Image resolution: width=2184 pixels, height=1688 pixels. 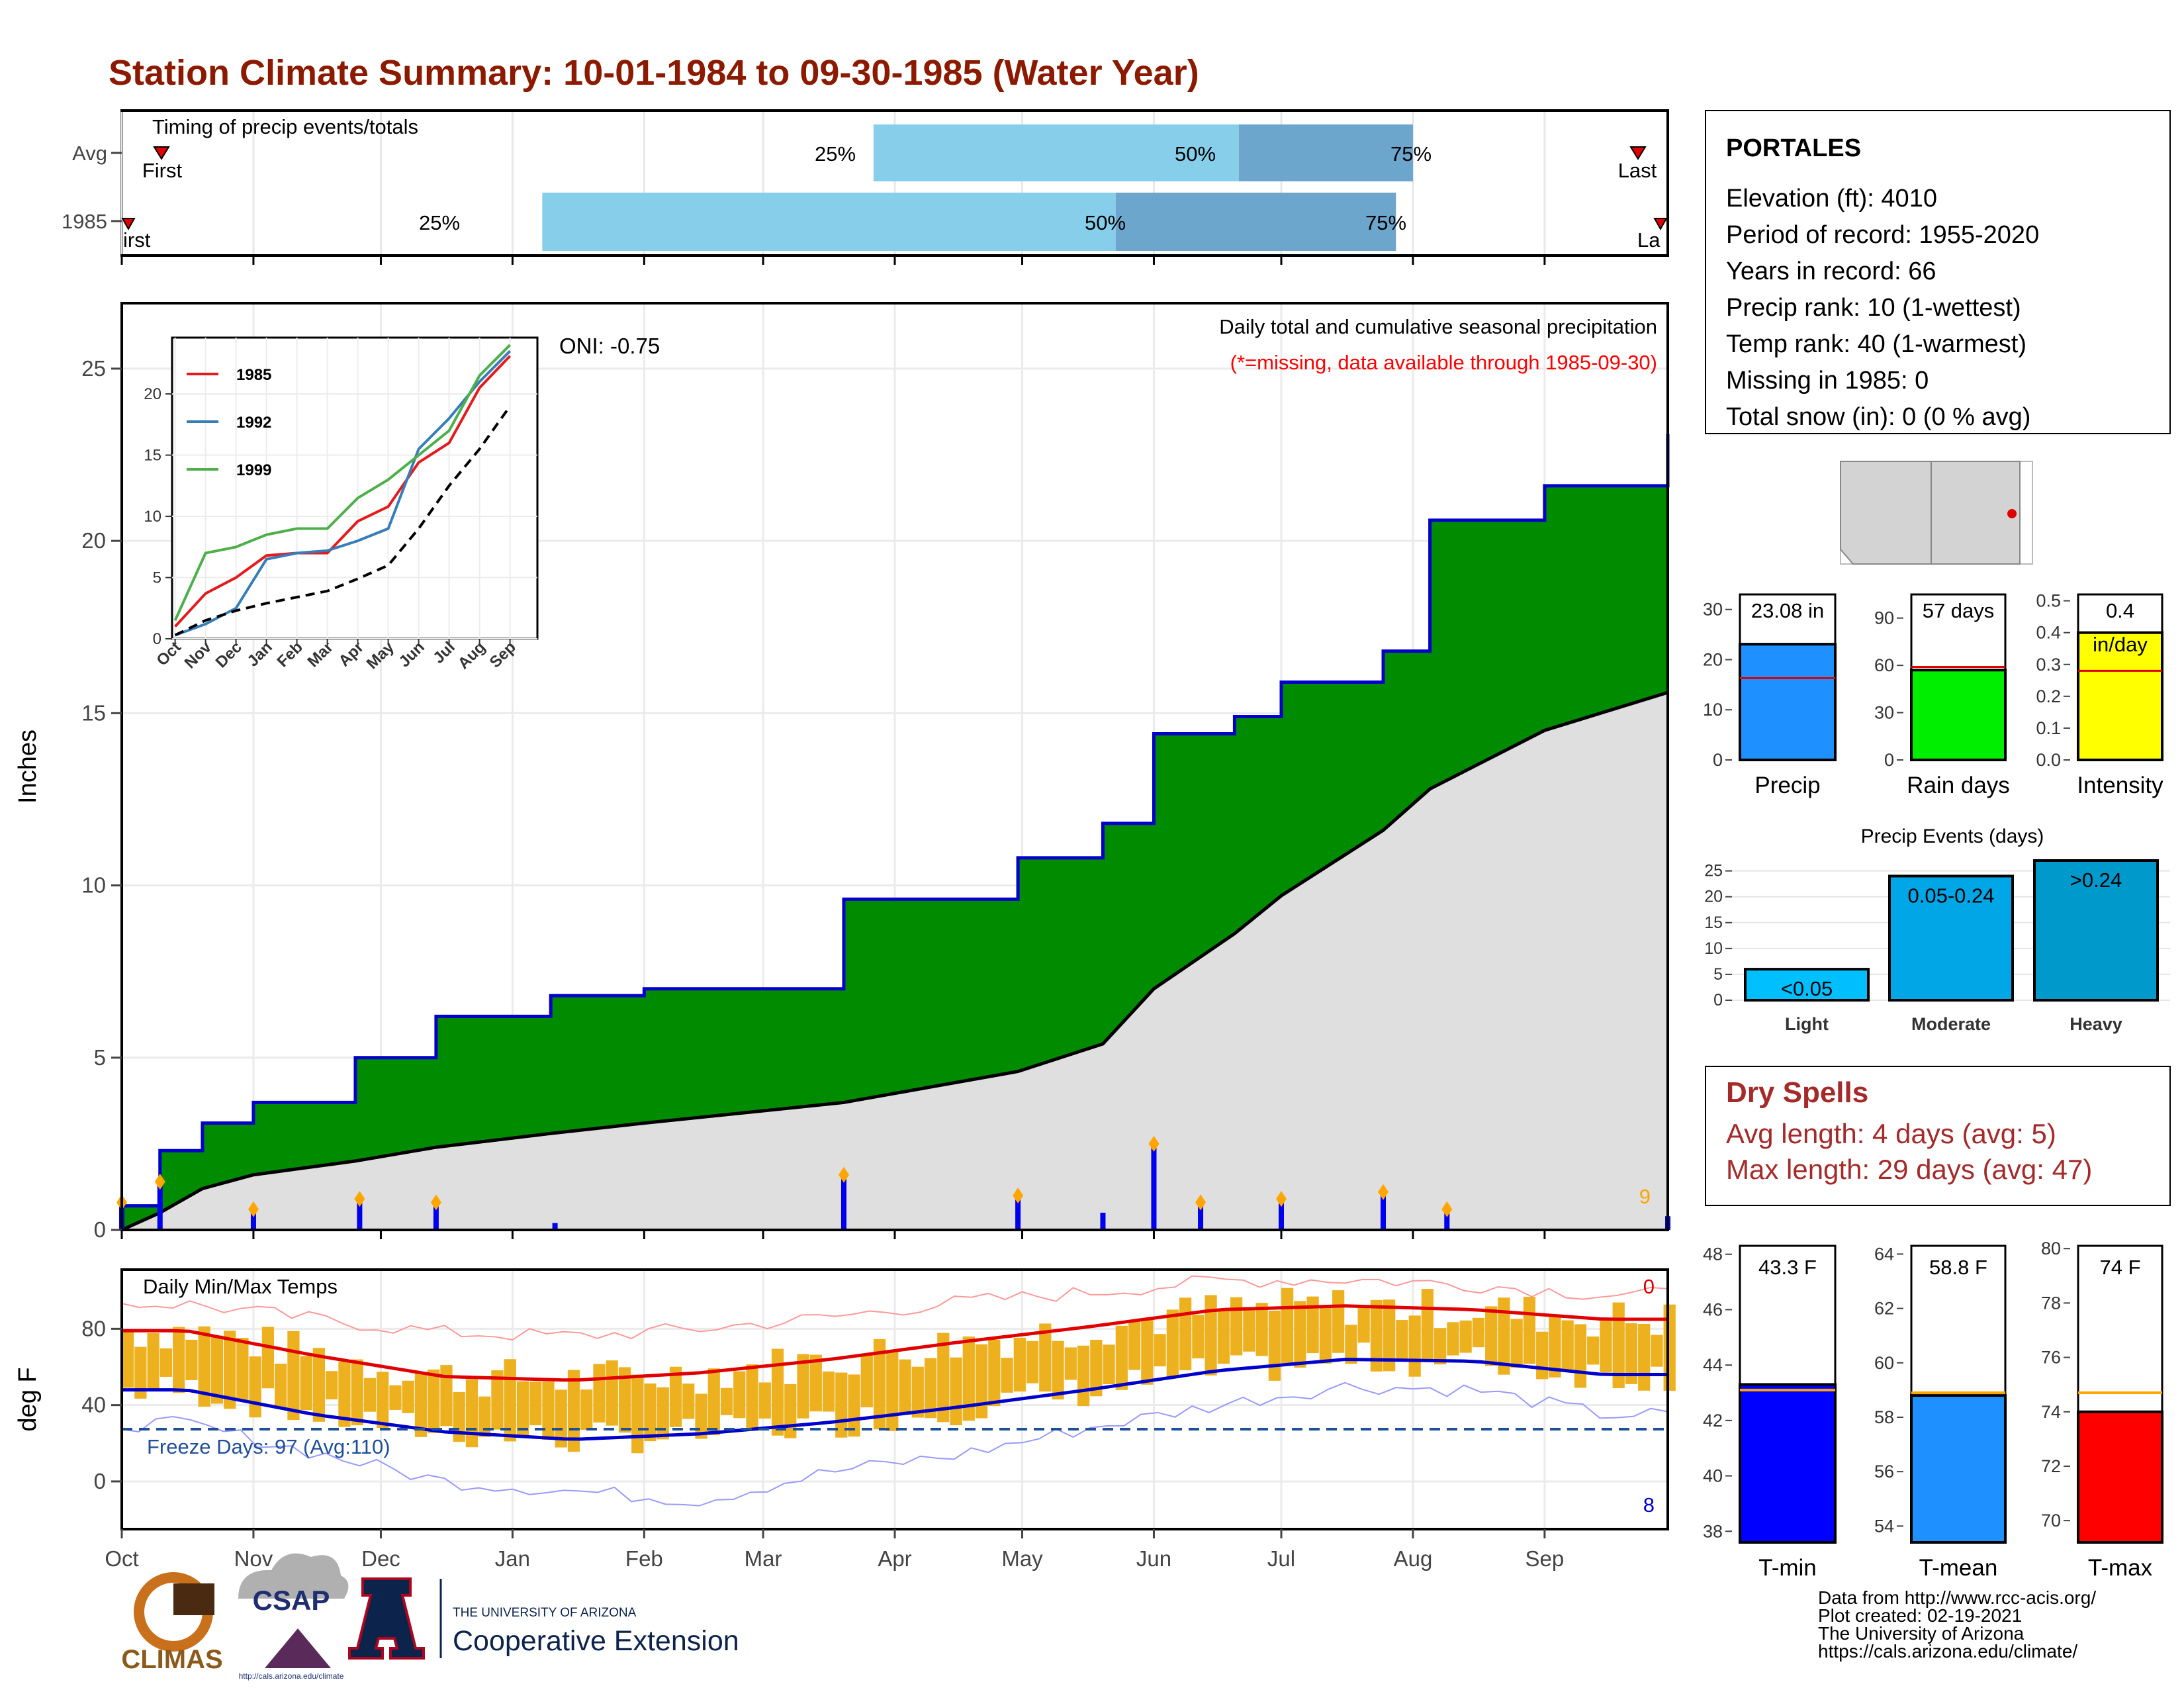 I want to click on month-label-aug: Aug, so click(x=1413, y=1558).